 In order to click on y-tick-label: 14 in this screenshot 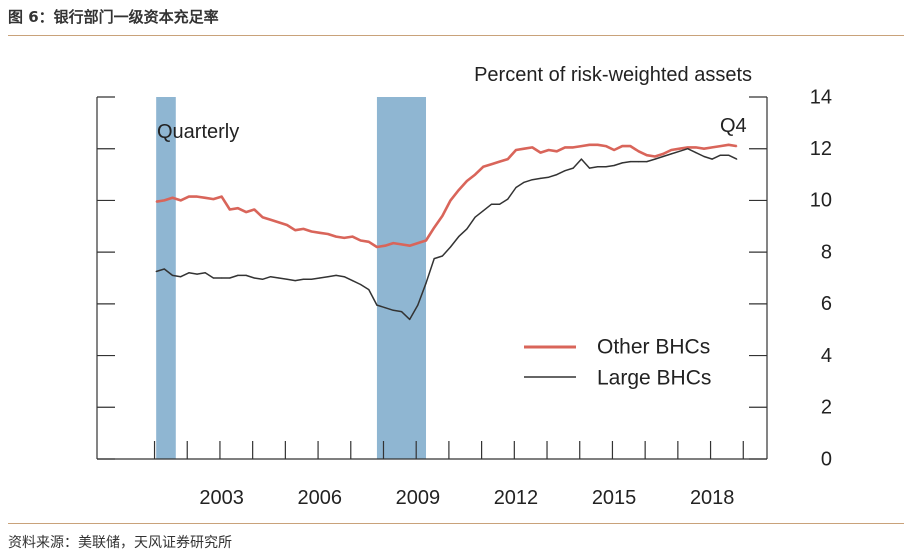, I will do `click(821, 97)`.